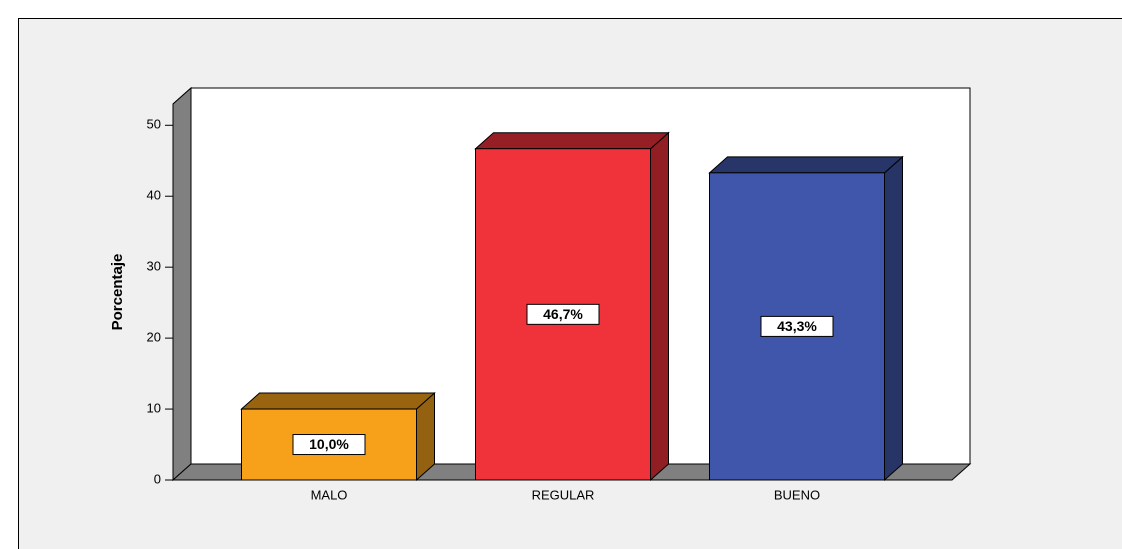 The width and height of the screenshot is (1122, 549). Describe the element at coordinates (154, 337) in the screenshot. I see `y-tick-label: 20` at that location.